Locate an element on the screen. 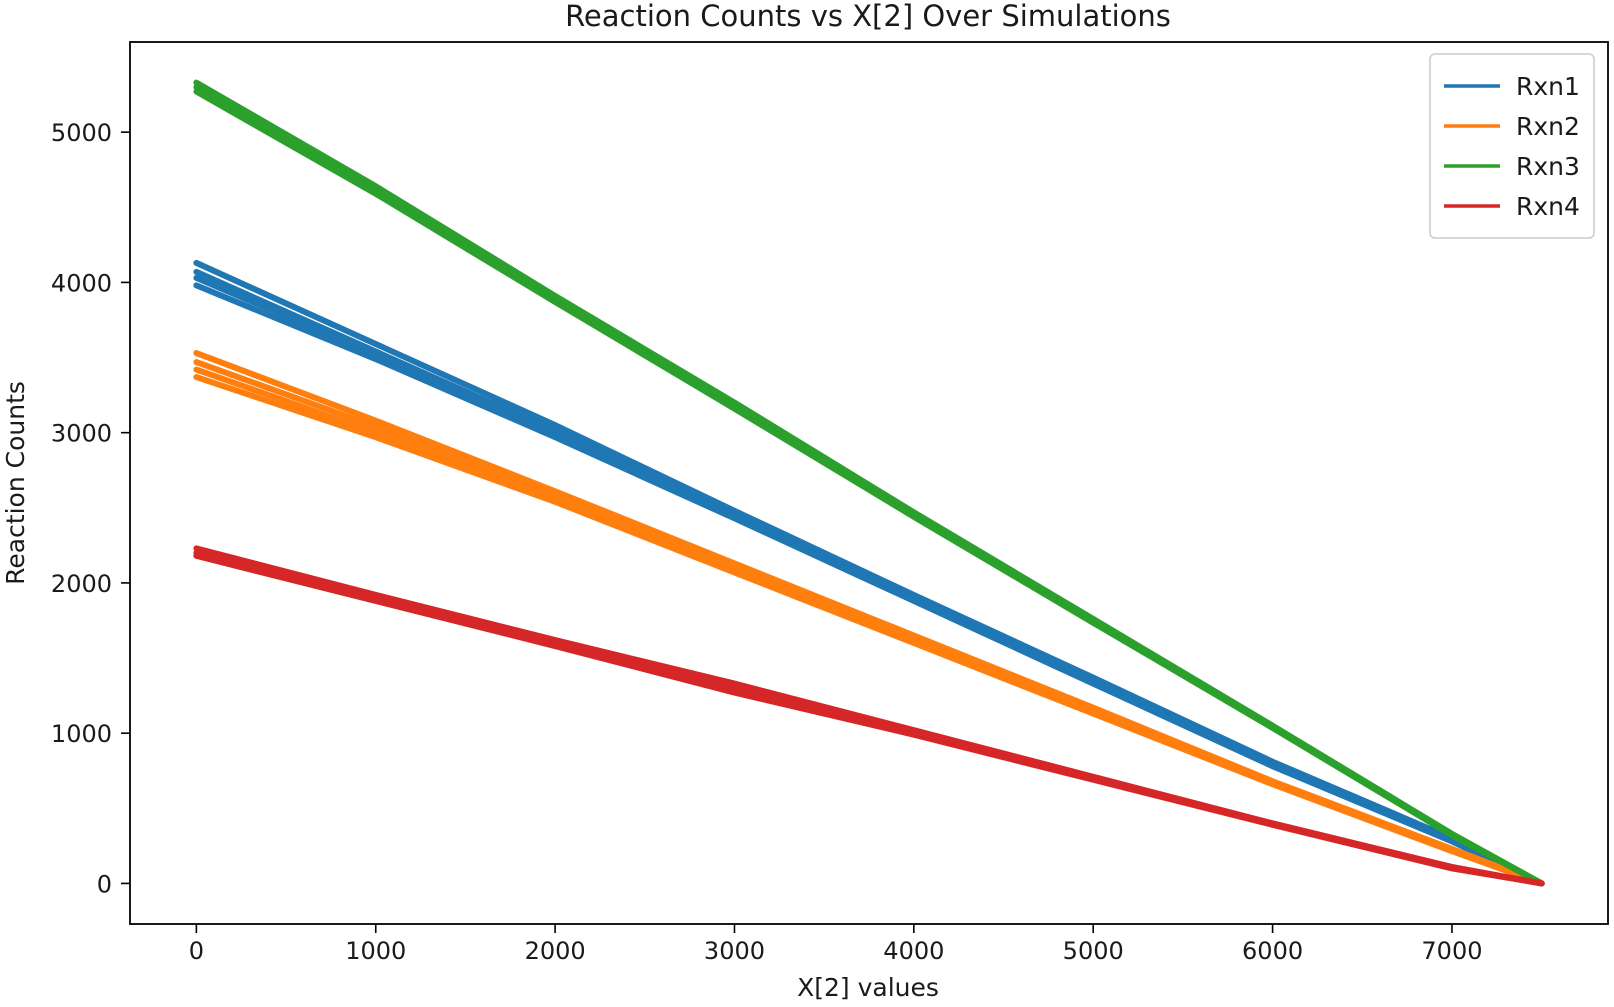 The width and height of the screenshot is (1614, 1007). x-tick-label: 7000 is located at coordinates (1451, 951).